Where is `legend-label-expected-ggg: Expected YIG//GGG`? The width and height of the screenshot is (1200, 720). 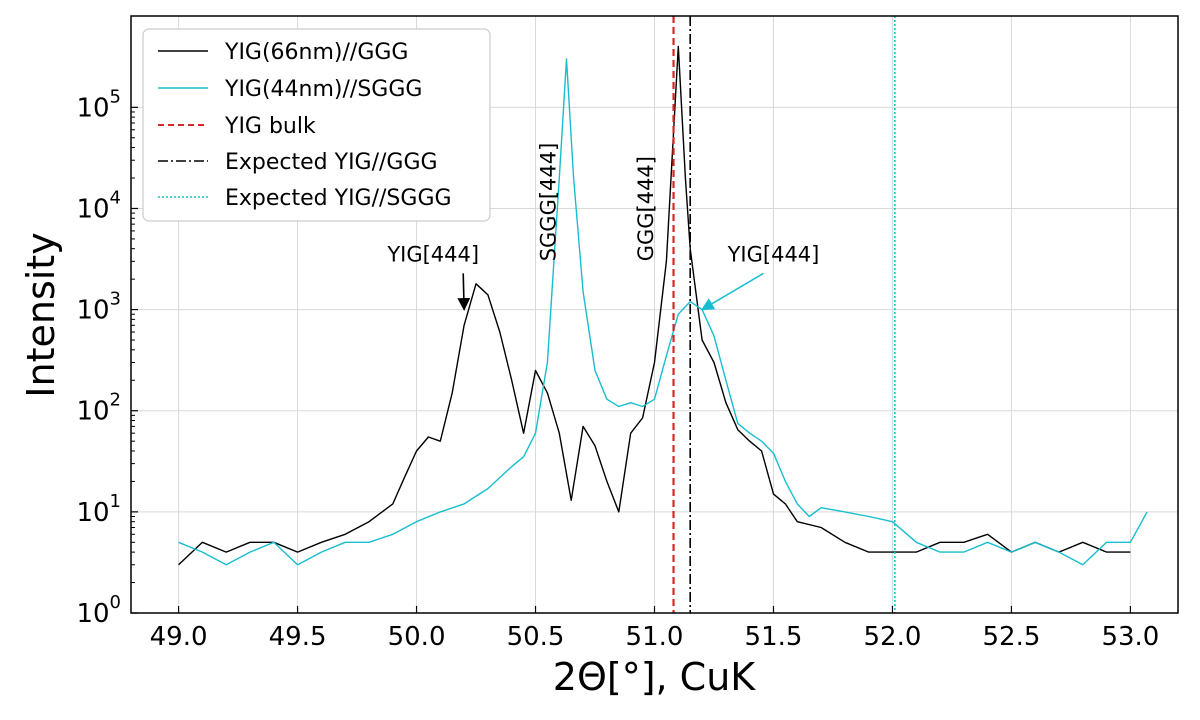 legend-label-expected-ggg: Expected YIG//GGG is located at coordinates (331, 162).